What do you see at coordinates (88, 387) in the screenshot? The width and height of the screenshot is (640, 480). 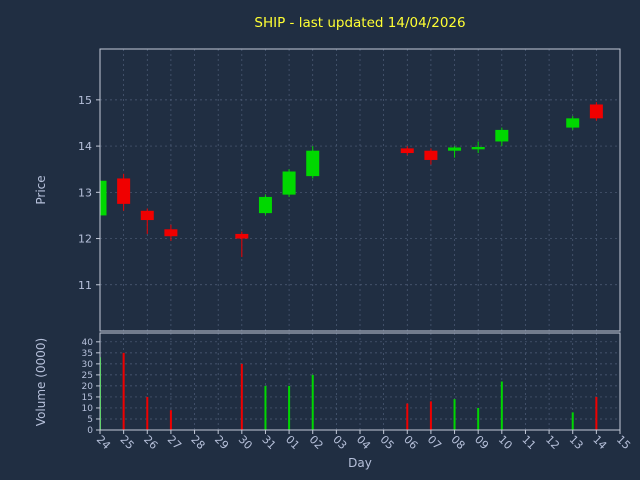 I see `tick-label: 20` at bounding box center [88, 387].